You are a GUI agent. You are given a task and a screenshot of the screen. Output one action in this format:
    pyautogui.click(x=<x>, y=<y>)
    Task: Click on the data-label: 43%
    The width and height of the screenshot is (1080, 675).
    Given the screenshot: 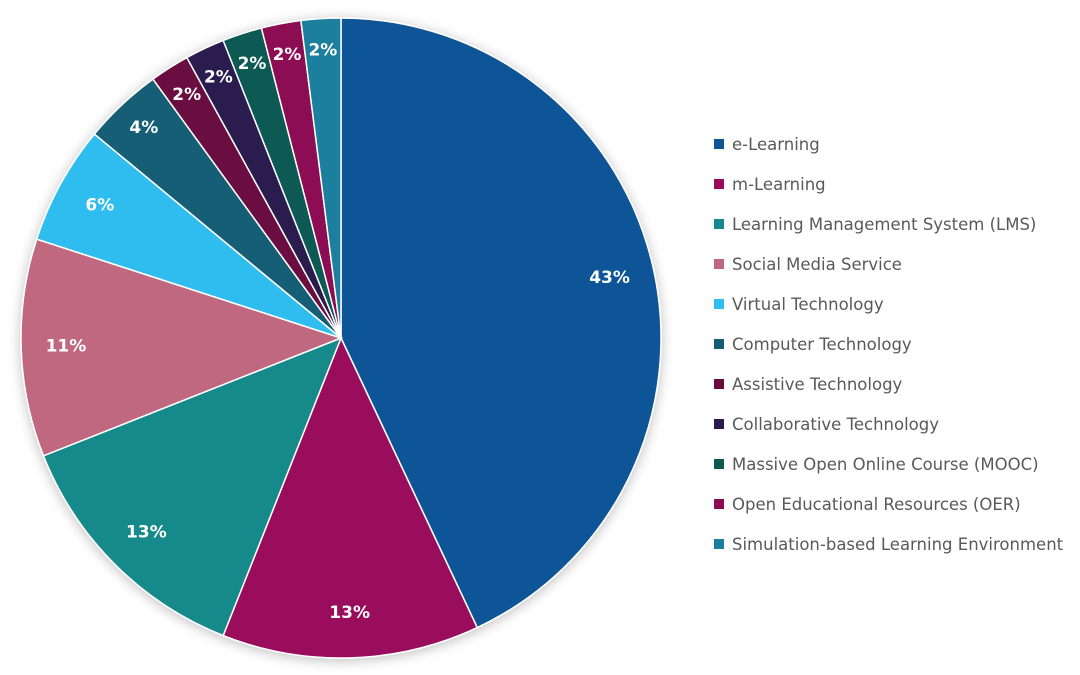 What is the action you would take?
    pyautogui.click(x=609, y=278)
    